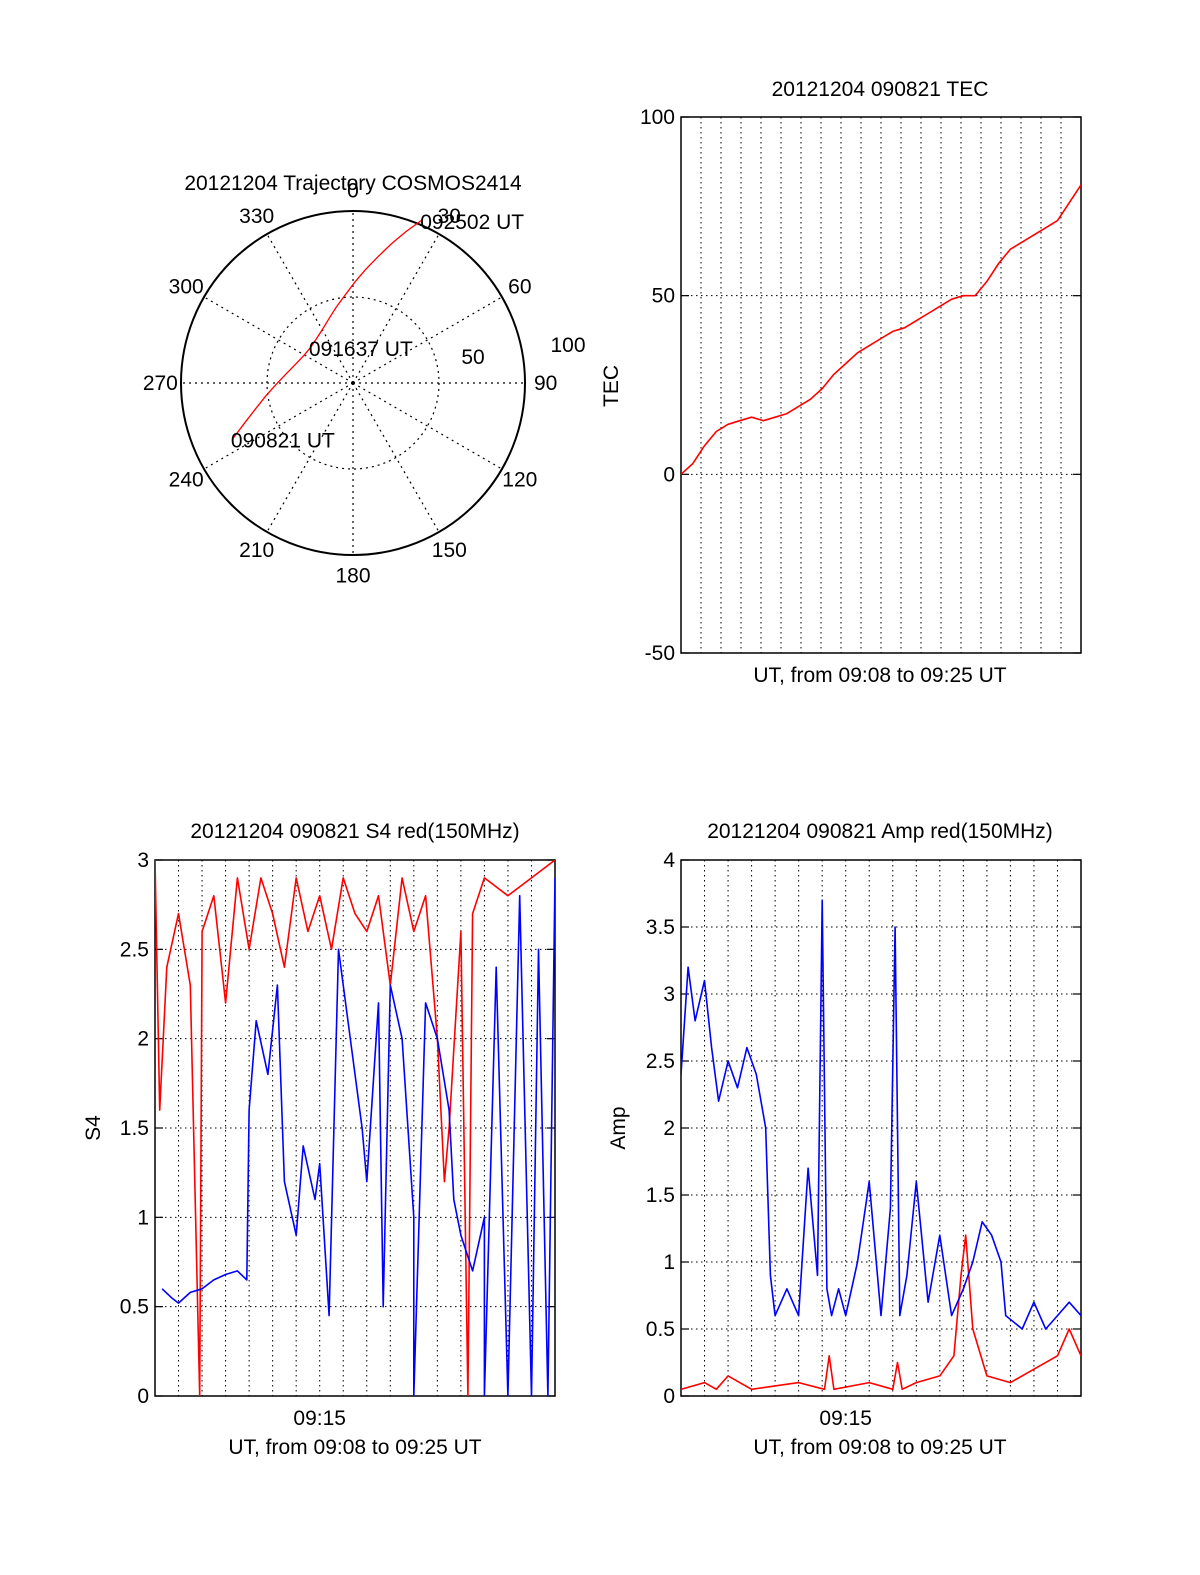 Image resolution: width=1200 pixels, height=1575 pixels. Describe the element at coordinates (256, 216) in the screenshot. I see `polar-azimuth-label: 330` at that location.